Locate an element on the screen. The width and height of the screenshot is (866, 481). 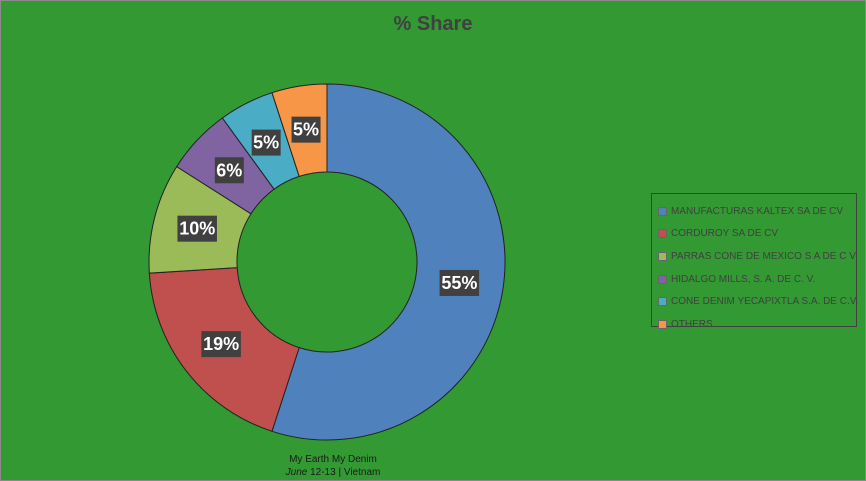
data-label-hidalgo-mills-s-a-de-c-v: 6% is located at coordinates (229, 170).